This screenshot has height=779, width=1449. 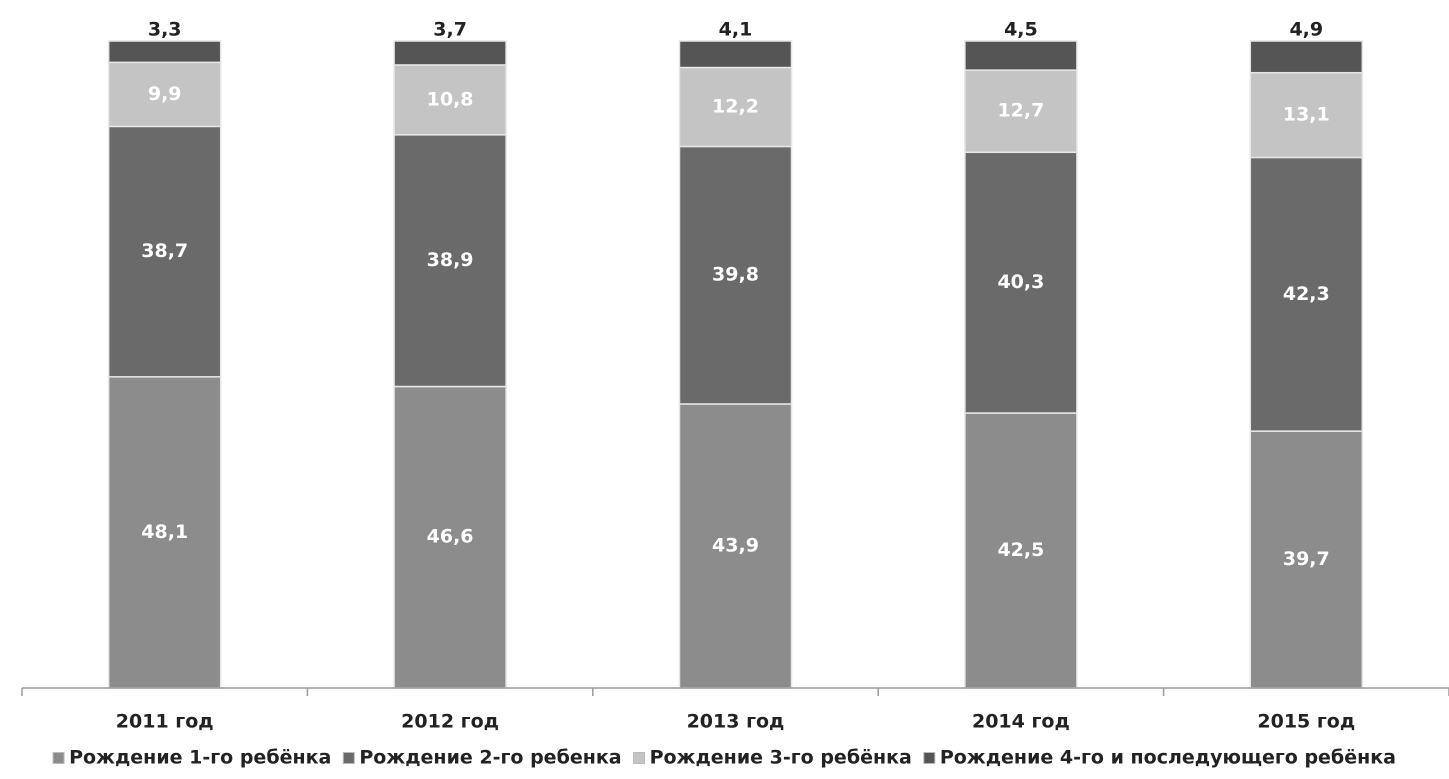 I want to click on data-label-5-series-1: 39,7, so click(x=1306, y=559).